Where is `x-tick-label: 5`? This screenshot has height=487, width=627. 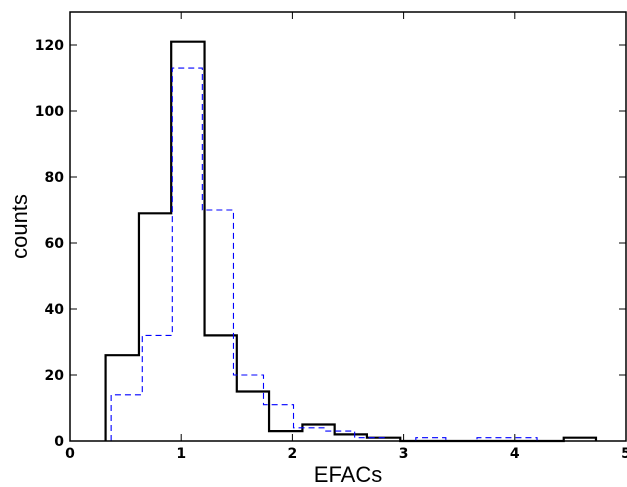
x-tick-label: 5 is located at coordinates (624, 454).